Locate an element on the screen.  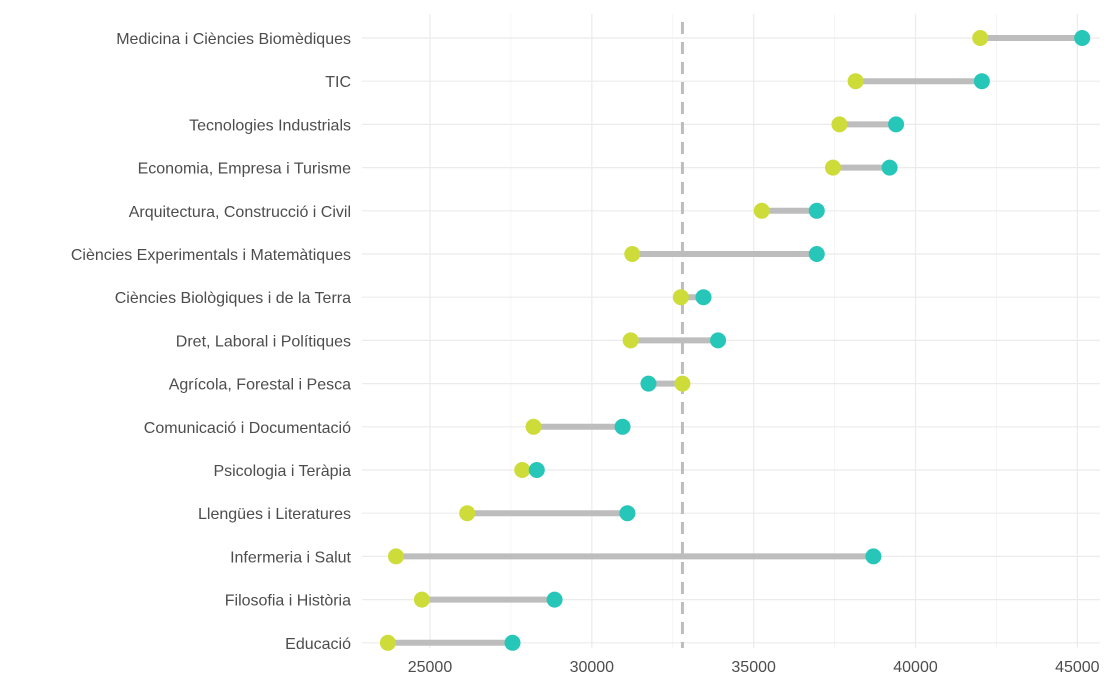
x-tick-label: 35000 is located at coordinates (753, 667).